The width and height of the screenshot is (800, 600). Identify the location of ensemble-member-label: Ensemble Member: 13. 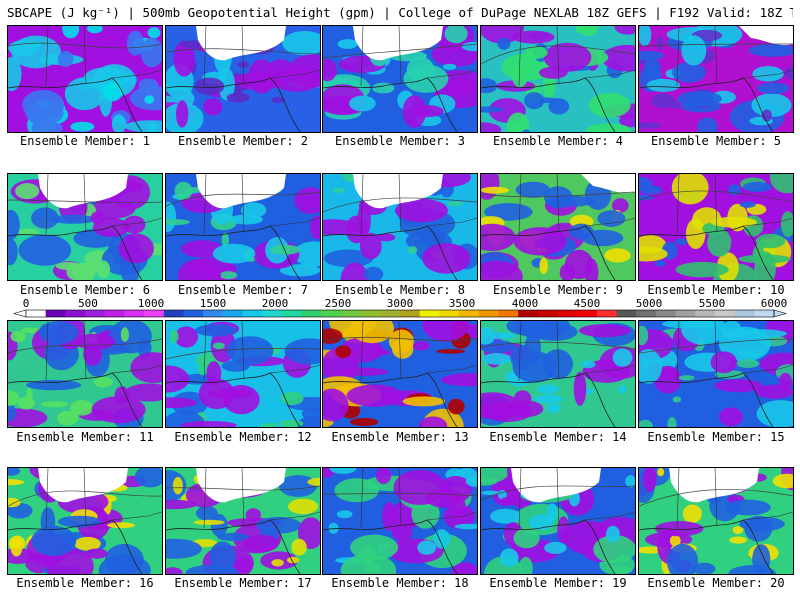
(400, 437).